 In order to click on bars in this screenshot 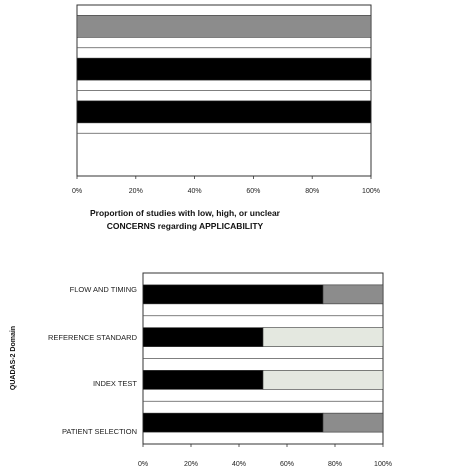, I will do `click(224, 69)`.